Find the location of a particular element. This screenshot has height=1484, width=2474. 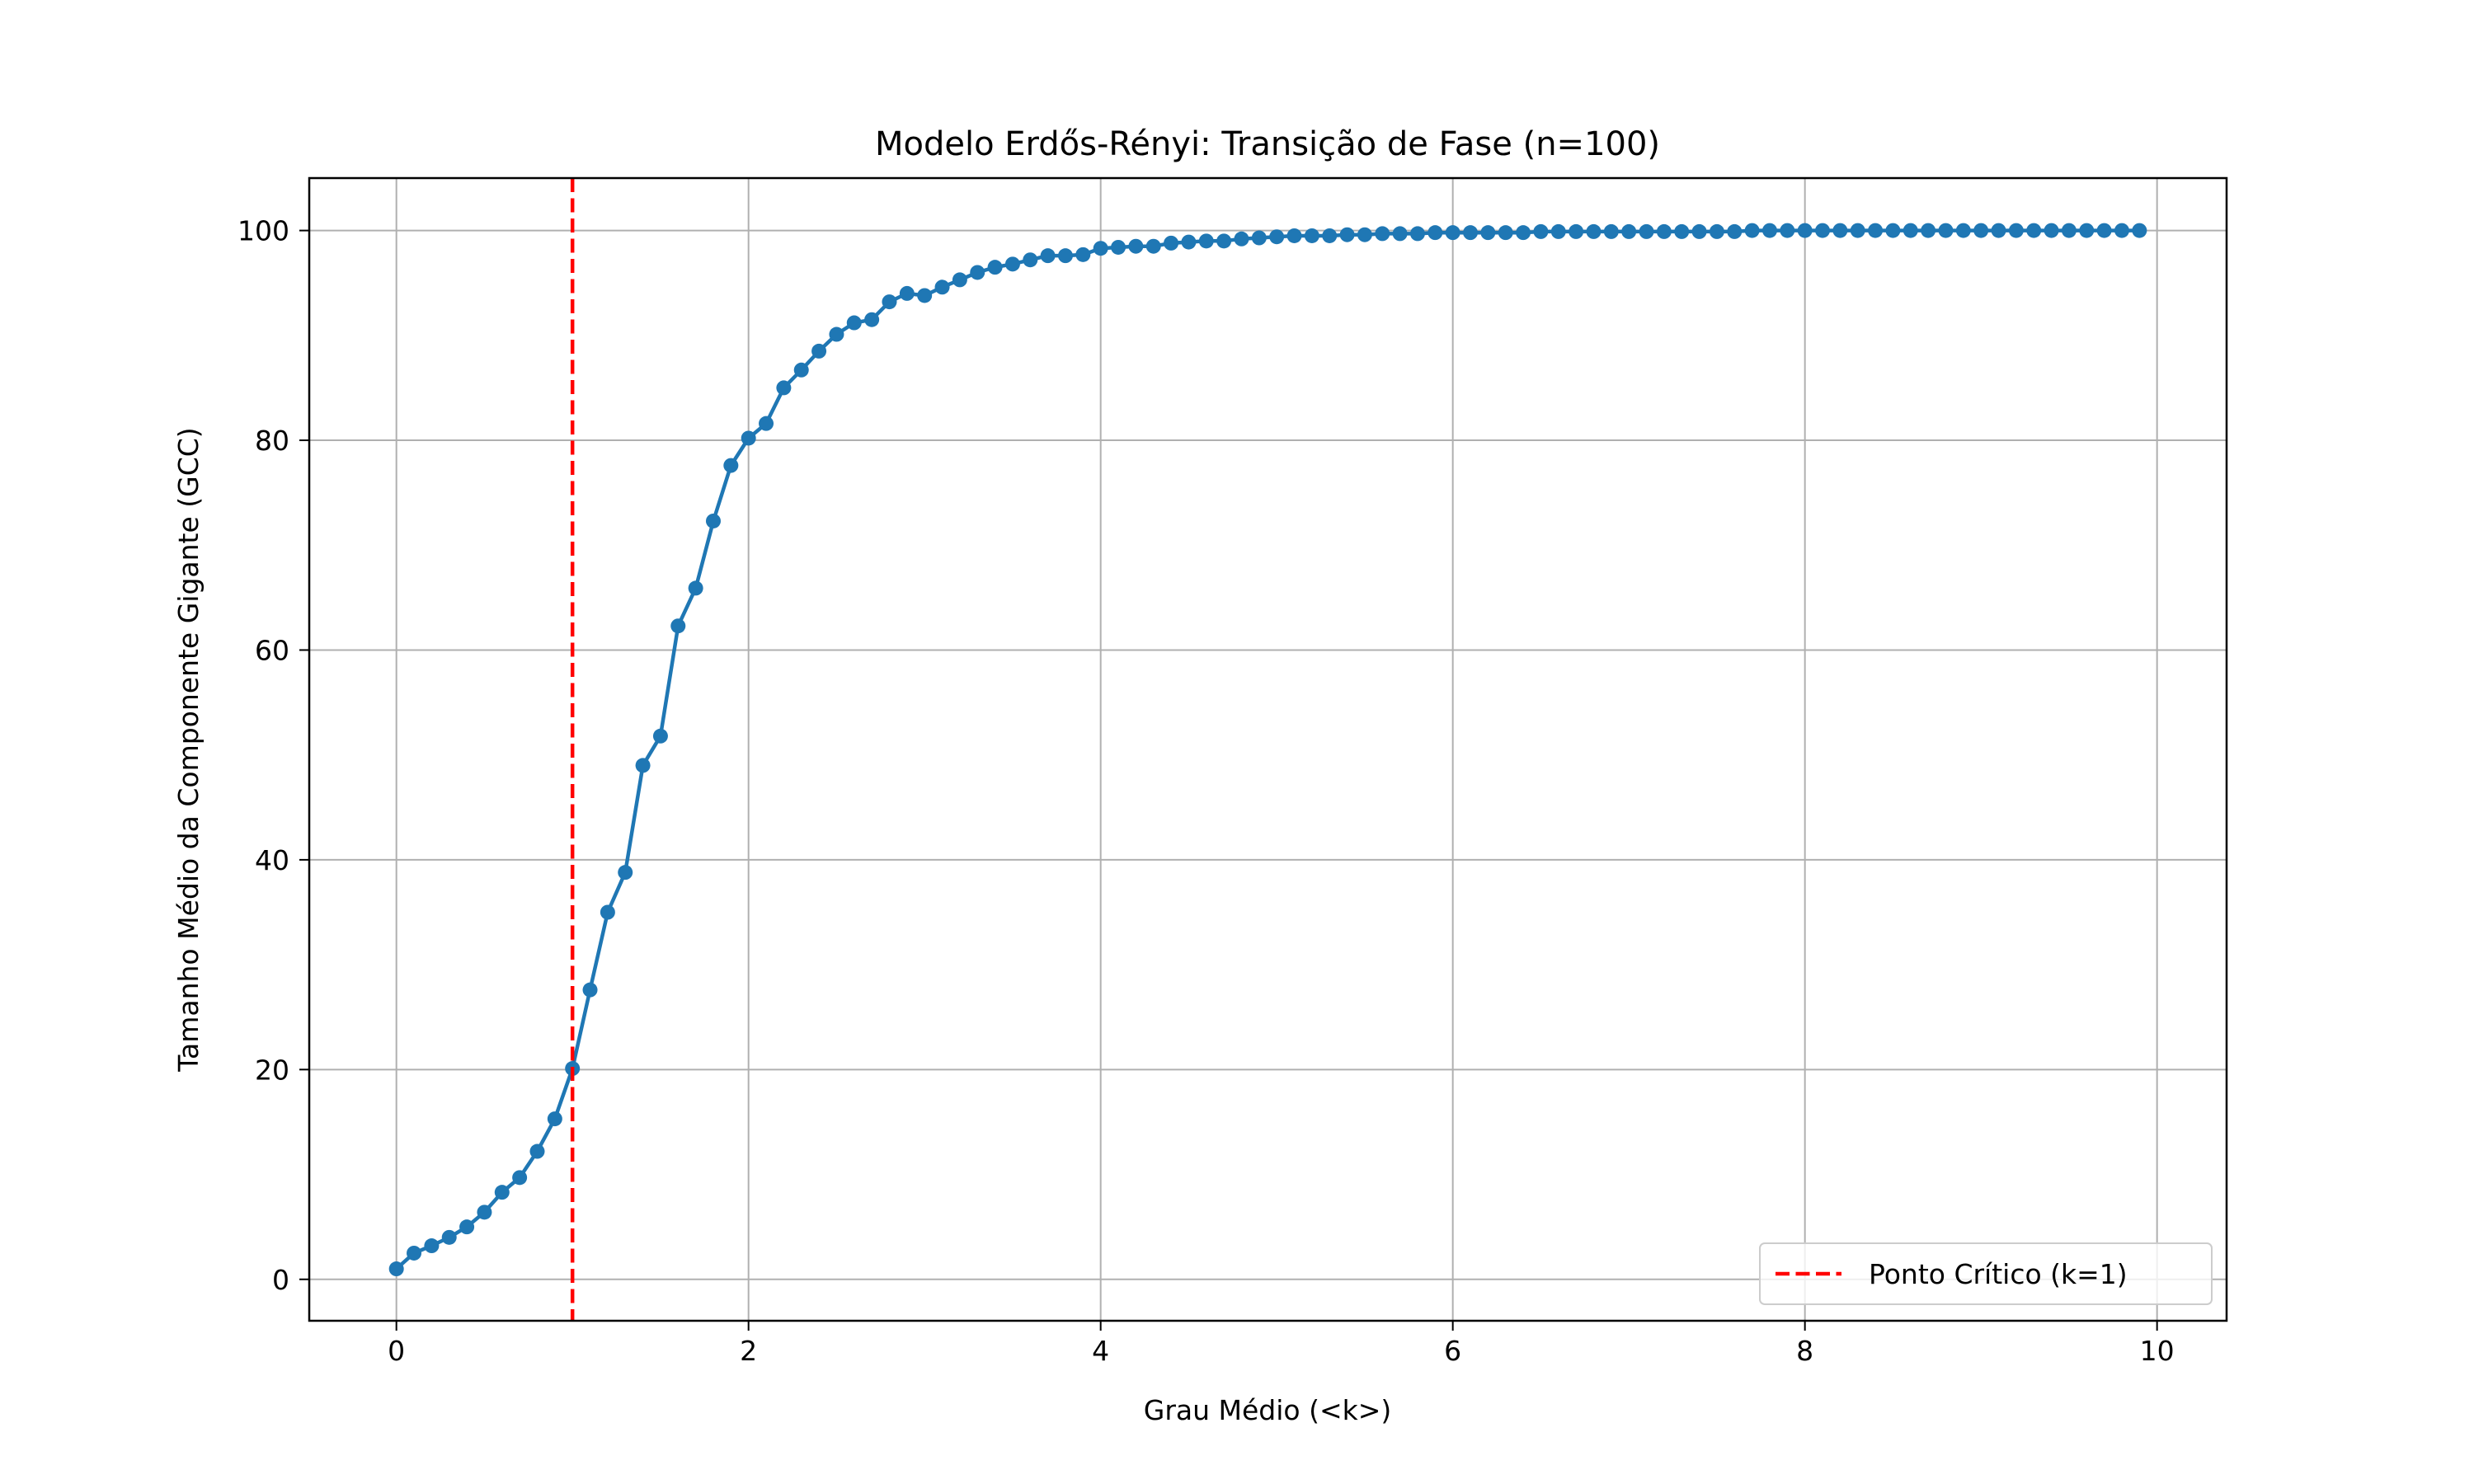

y-tick-label: 100 is located at coordinates (263, 231).